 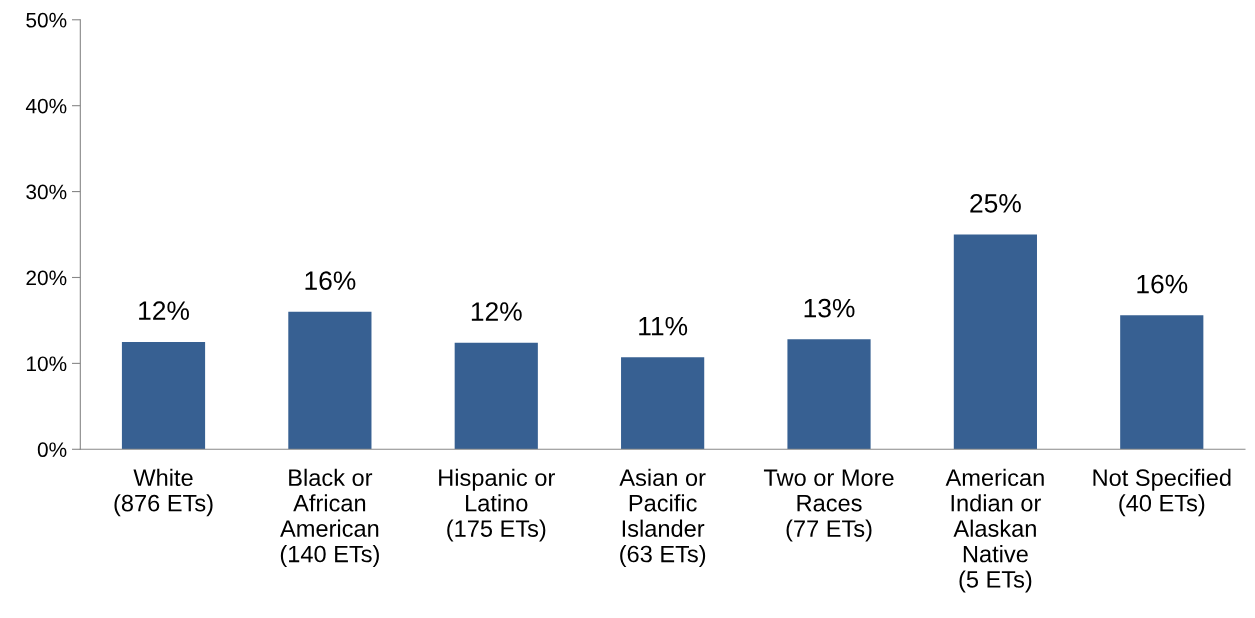 What do you see at coordinates (46, 192) in the screenshot?
I see `y-tick-label: 30%` at bounding box center [46, 192].